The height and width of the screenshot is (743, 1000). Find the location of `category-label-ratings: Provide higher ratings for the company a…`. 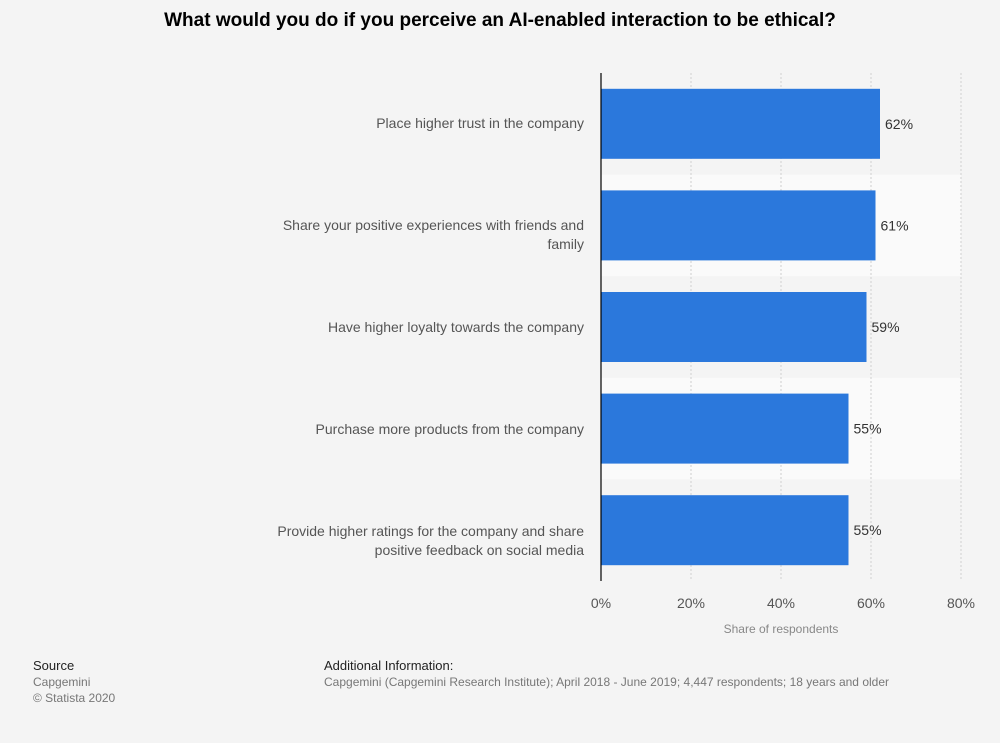

category-label-ratings: Provide higher ratings for the company a… is located at coordinates (430, 540).